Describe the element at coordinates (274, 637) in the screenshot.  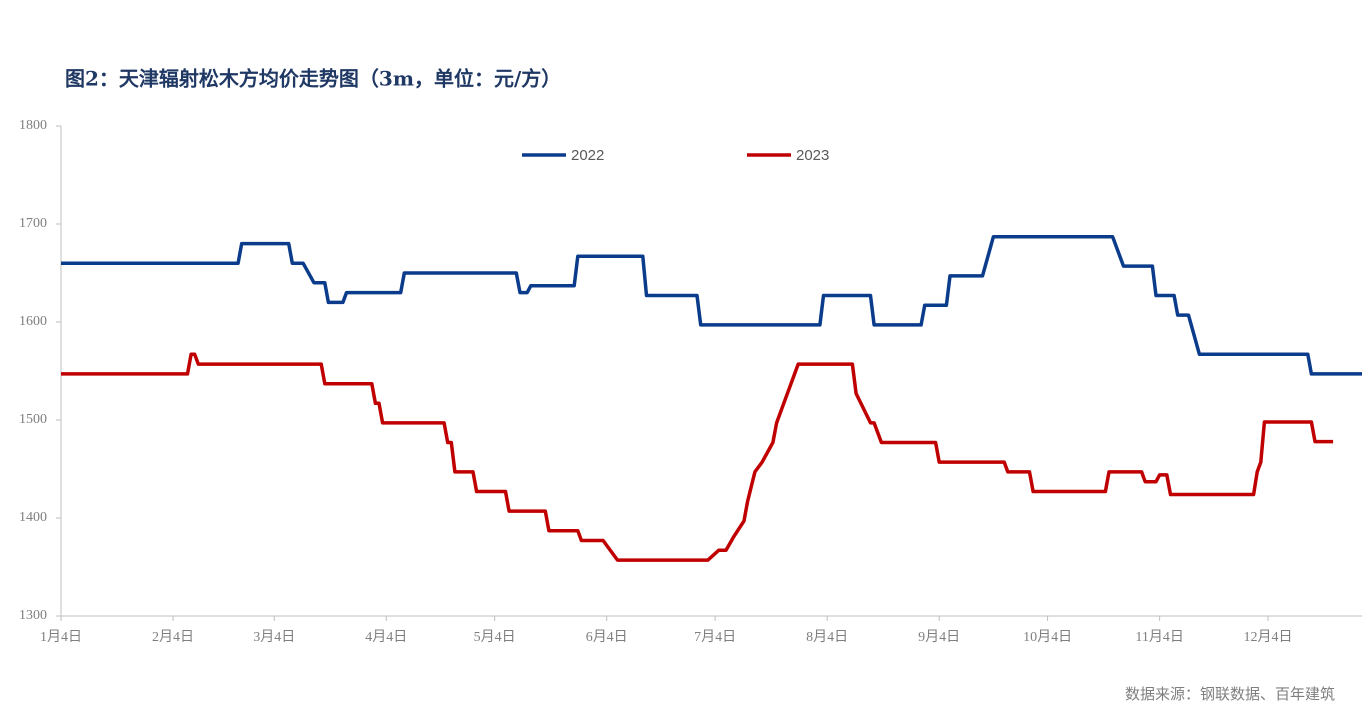
I see `x-tick-label: 3月4日` at that location.